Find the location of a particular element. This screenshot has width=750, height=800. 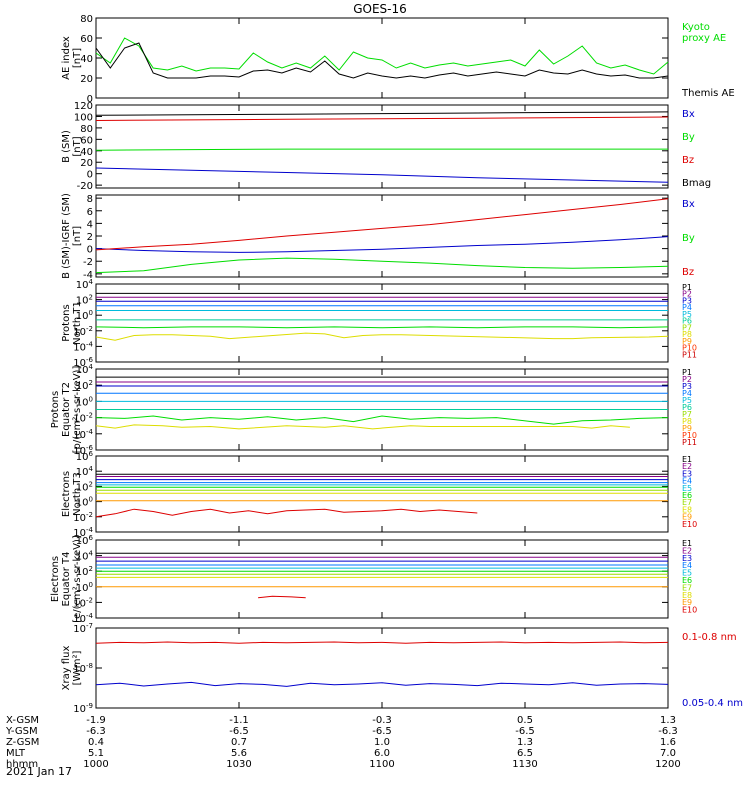

orbit-row-value: 1100 is located at coordinates (381, 764).